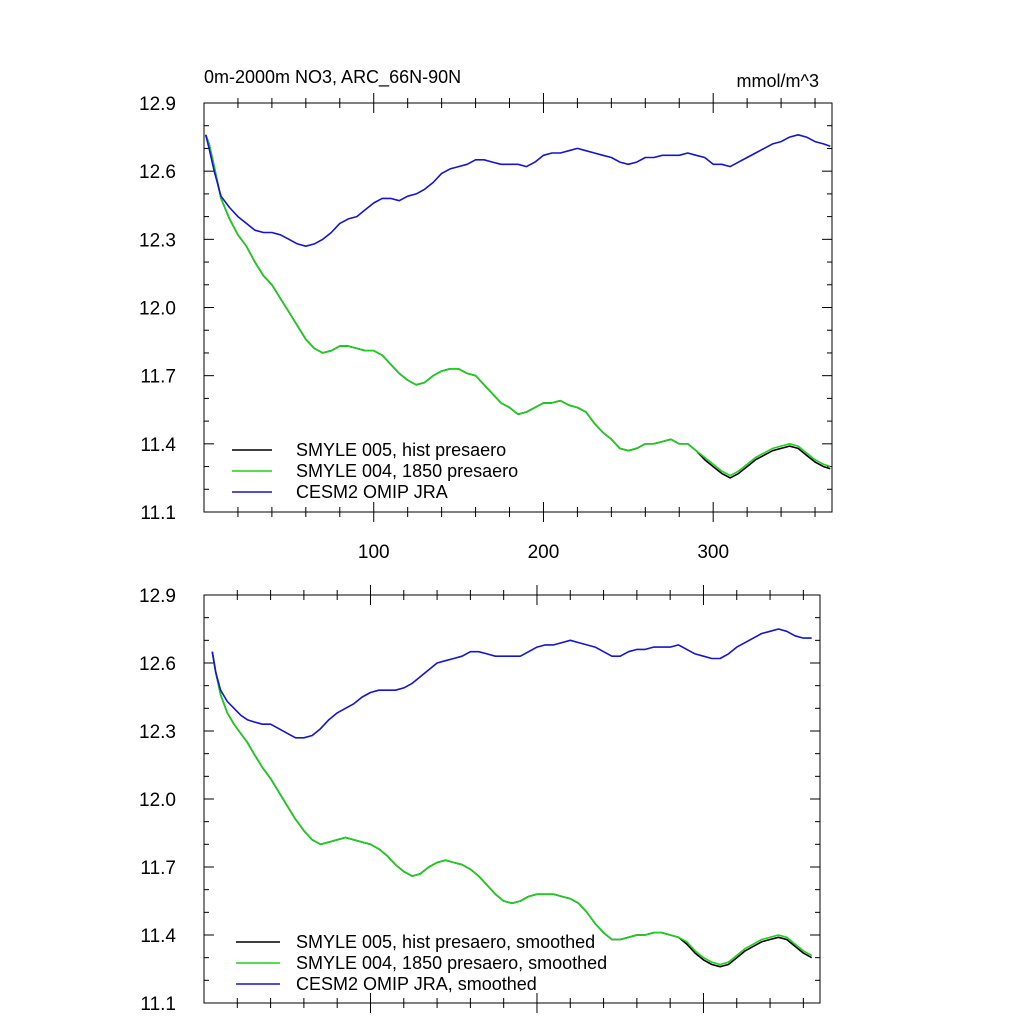  What do you see at coordinates (713, 552) in the screenshot?
I see `x-tick-label: 300` at bounding box center [713, 552].